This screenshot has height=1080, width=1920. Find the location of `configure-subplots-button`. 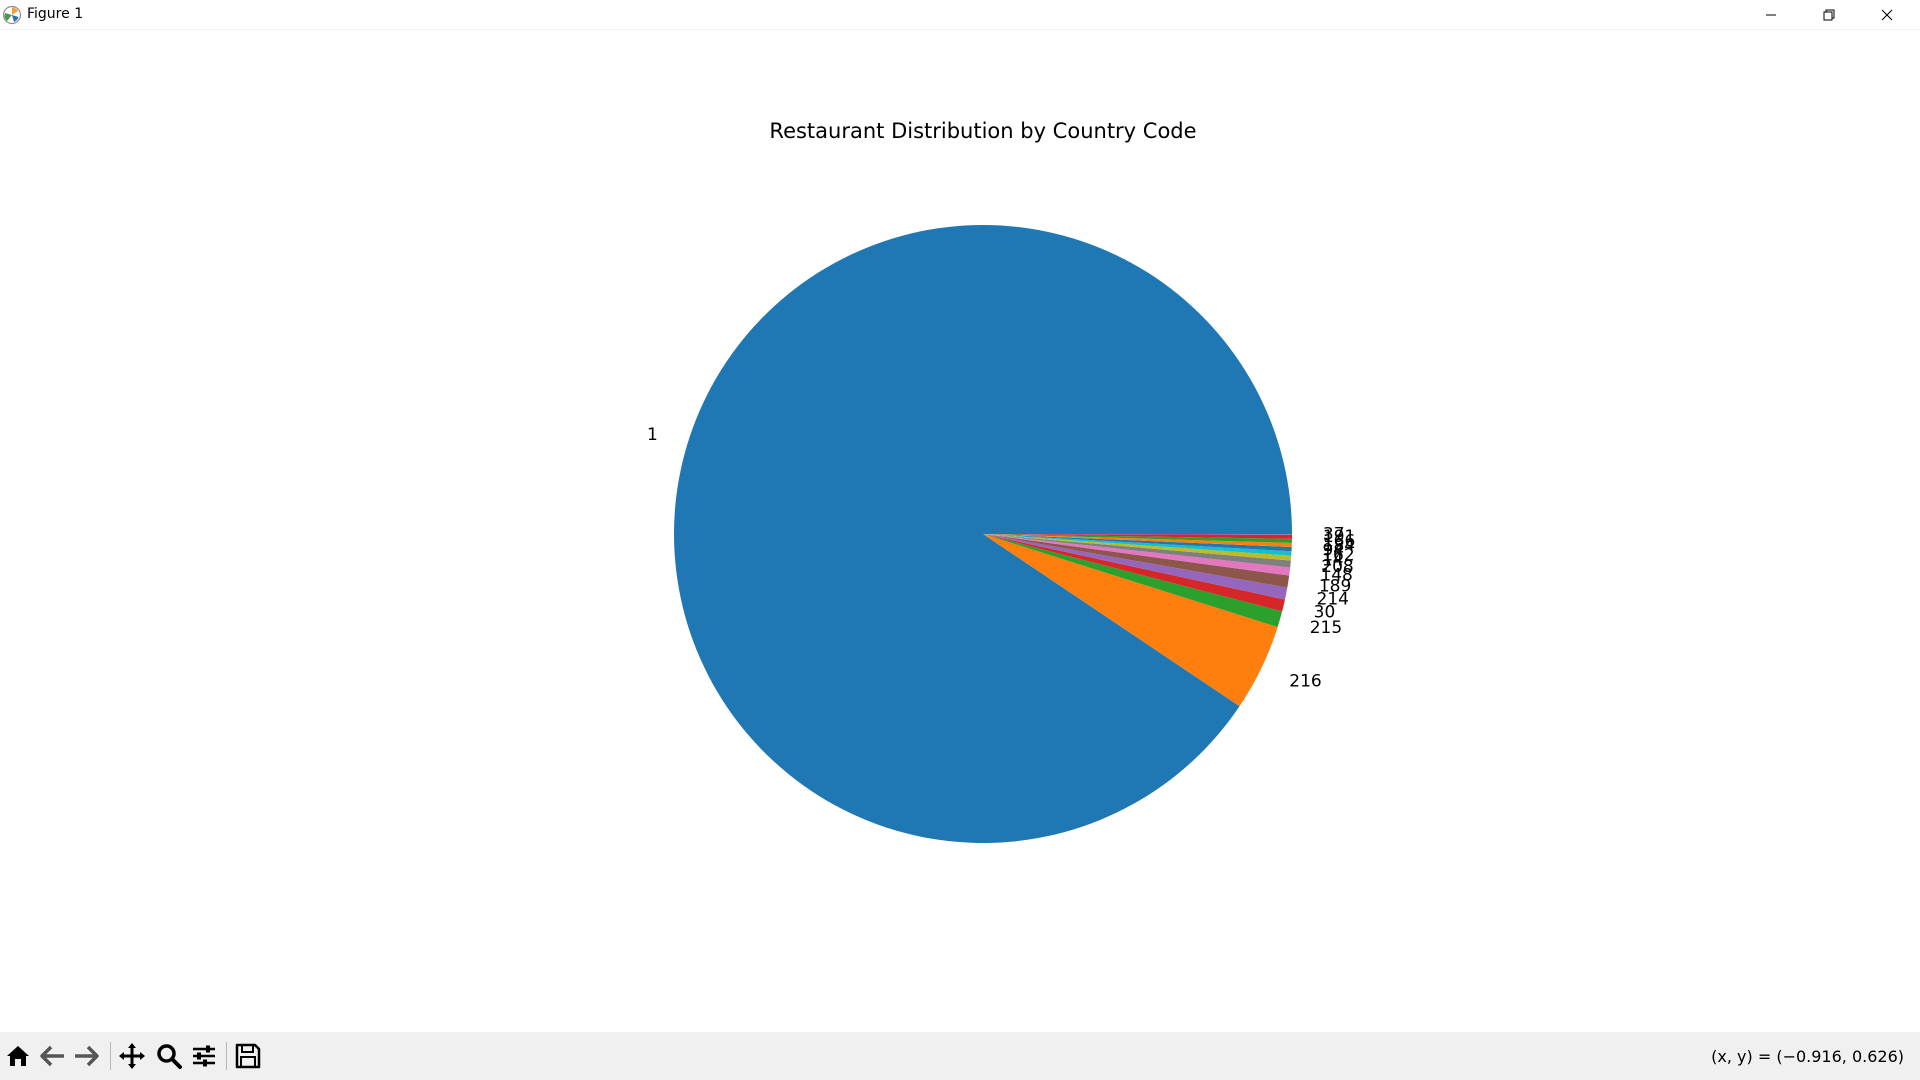

configure-subplots-button is located at coordinates (204, 1056).